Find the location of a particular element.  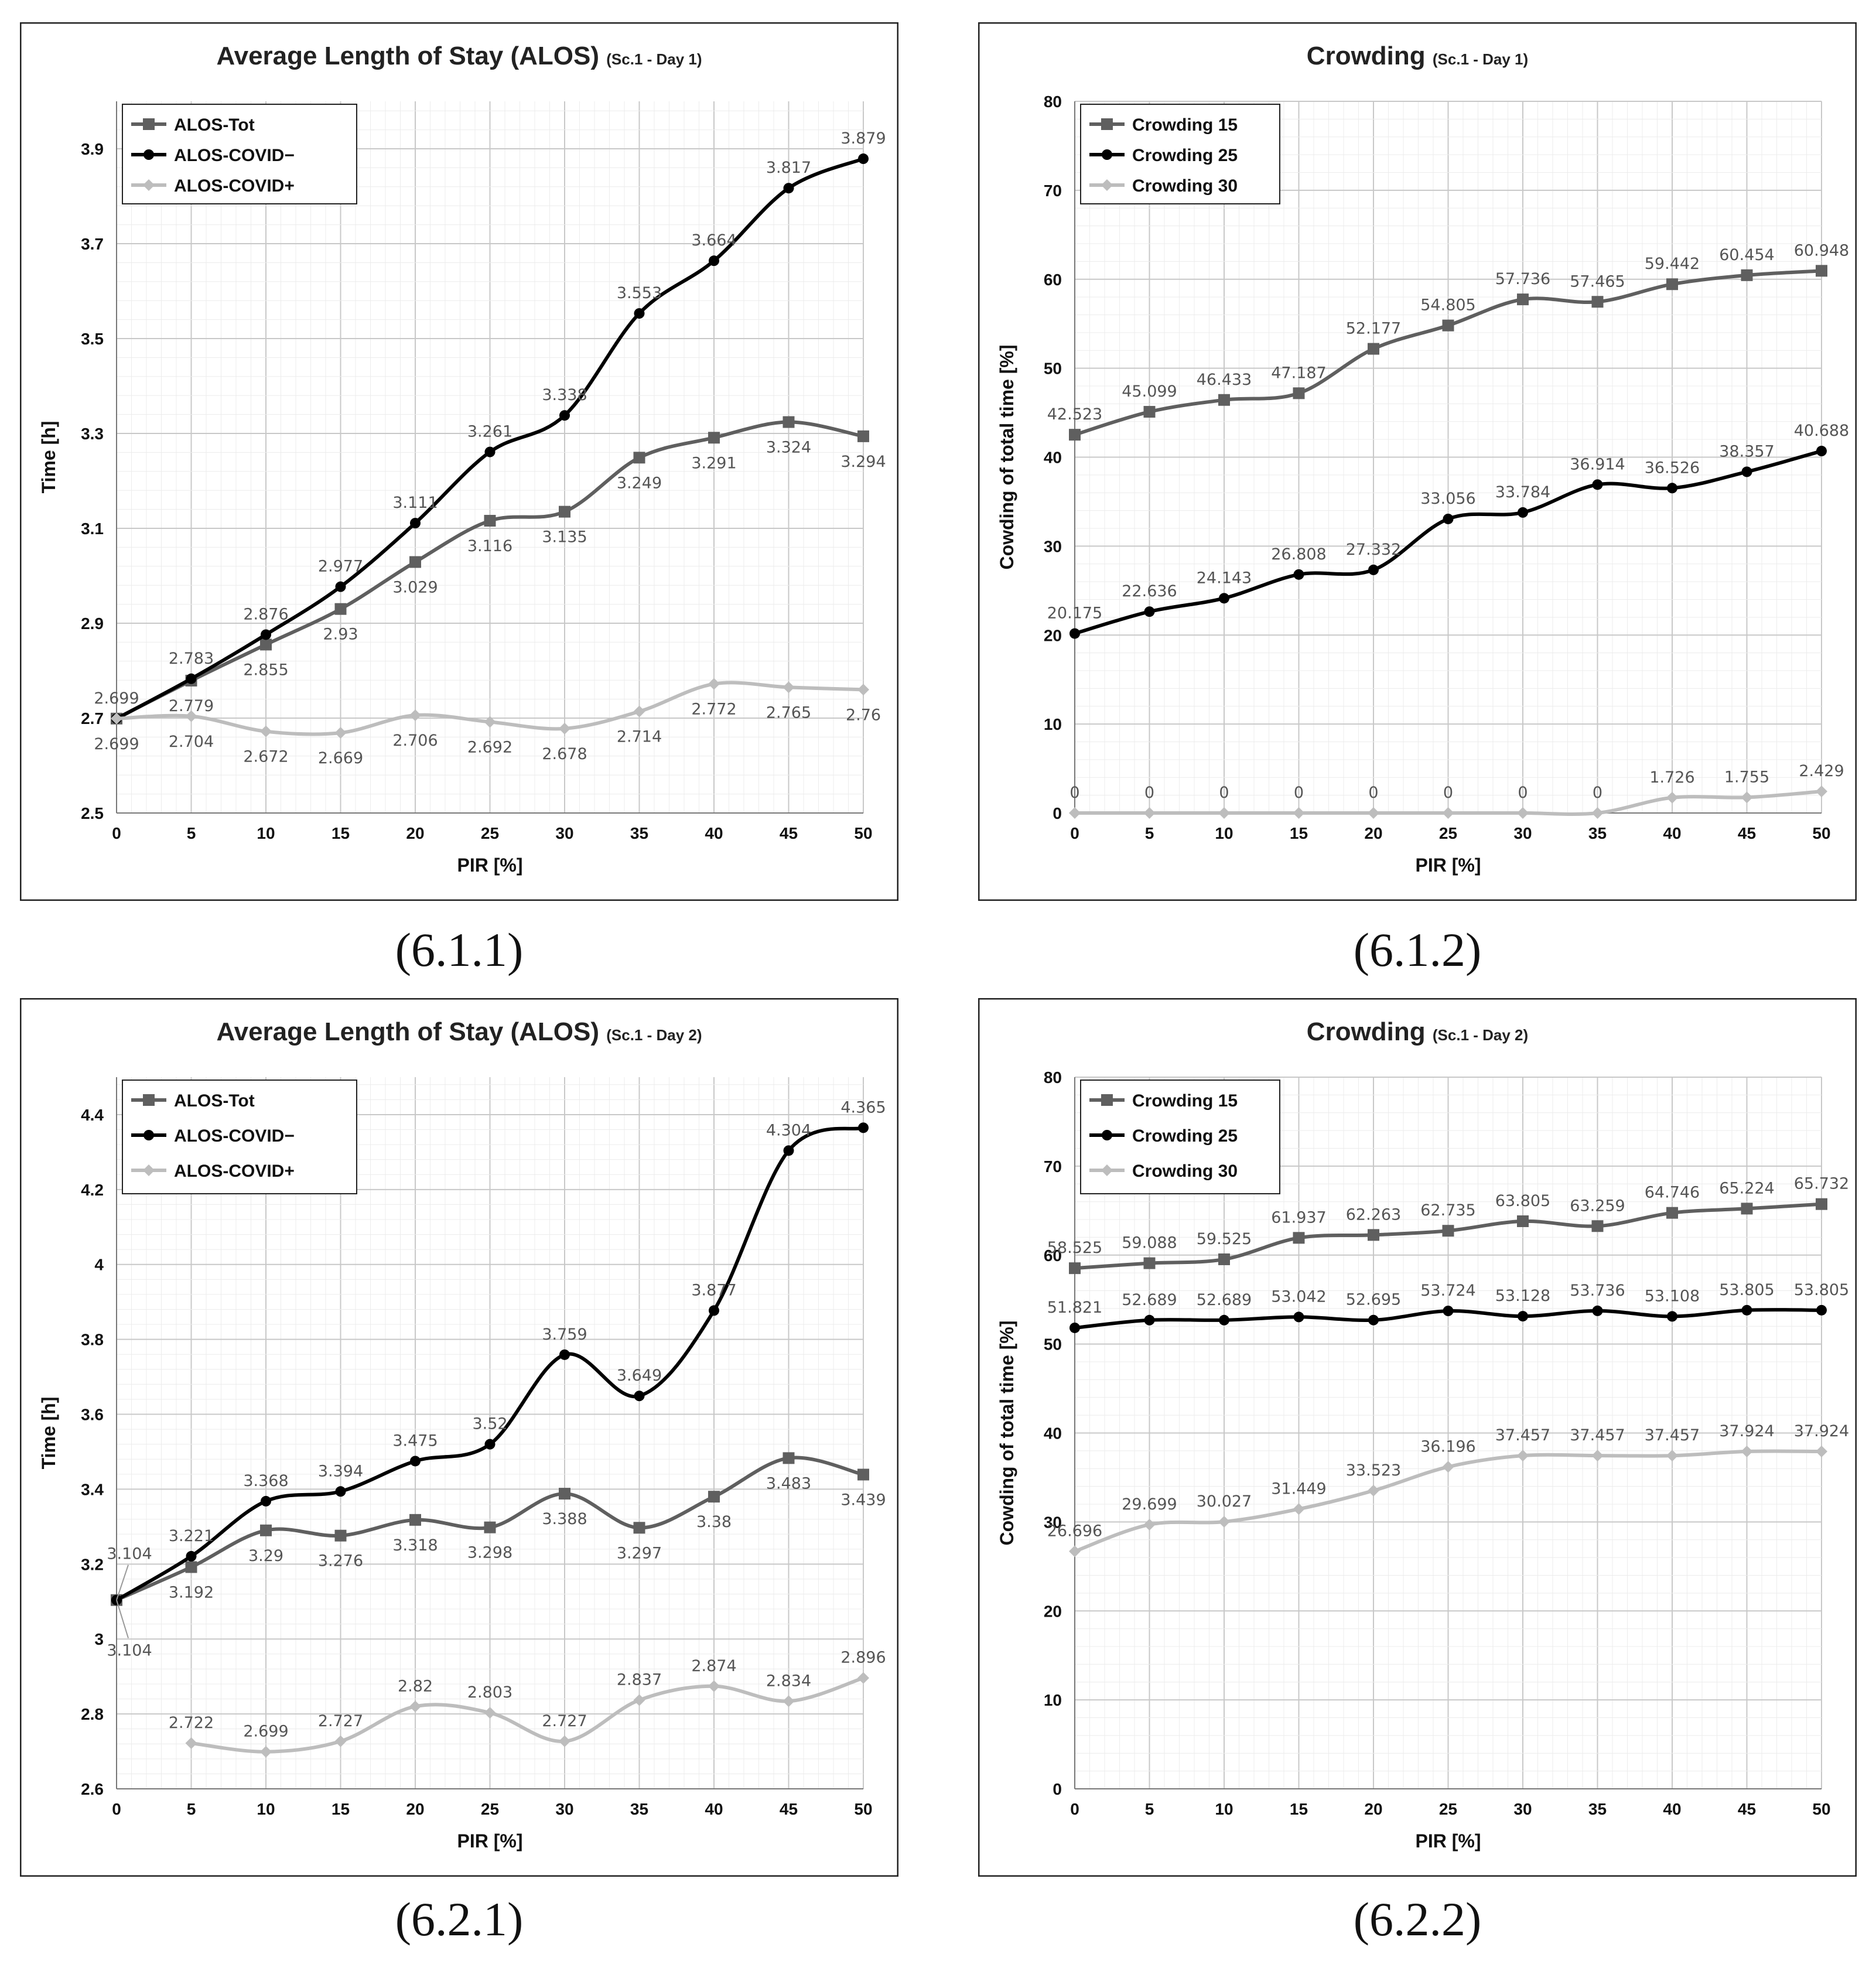

x-tick-label: 25 is located at coordinates (1448, 833).